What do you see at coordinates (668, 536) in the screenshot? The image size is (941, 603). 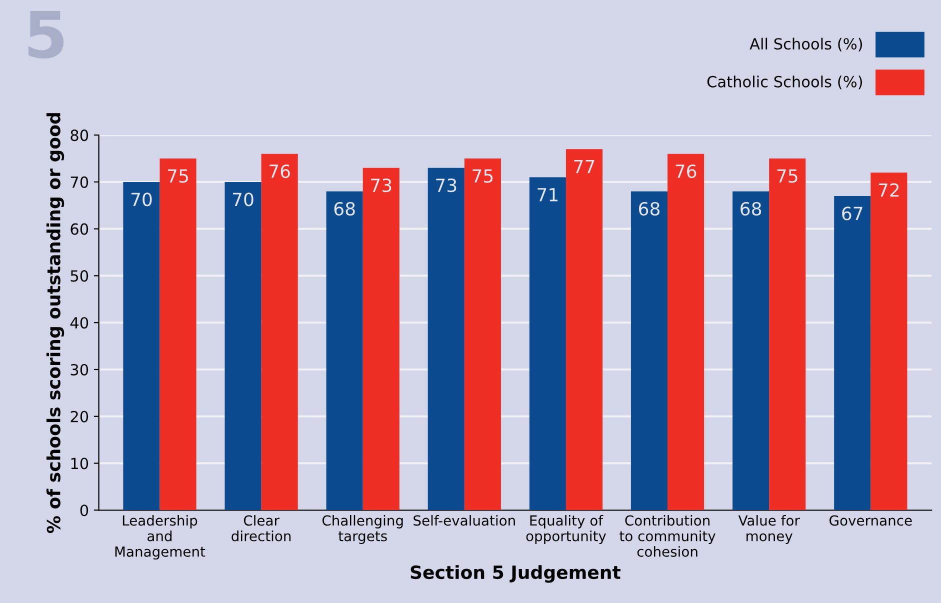 I see `x-tick-label: Contribution to community cohesion` at bounding box center [668, 536].